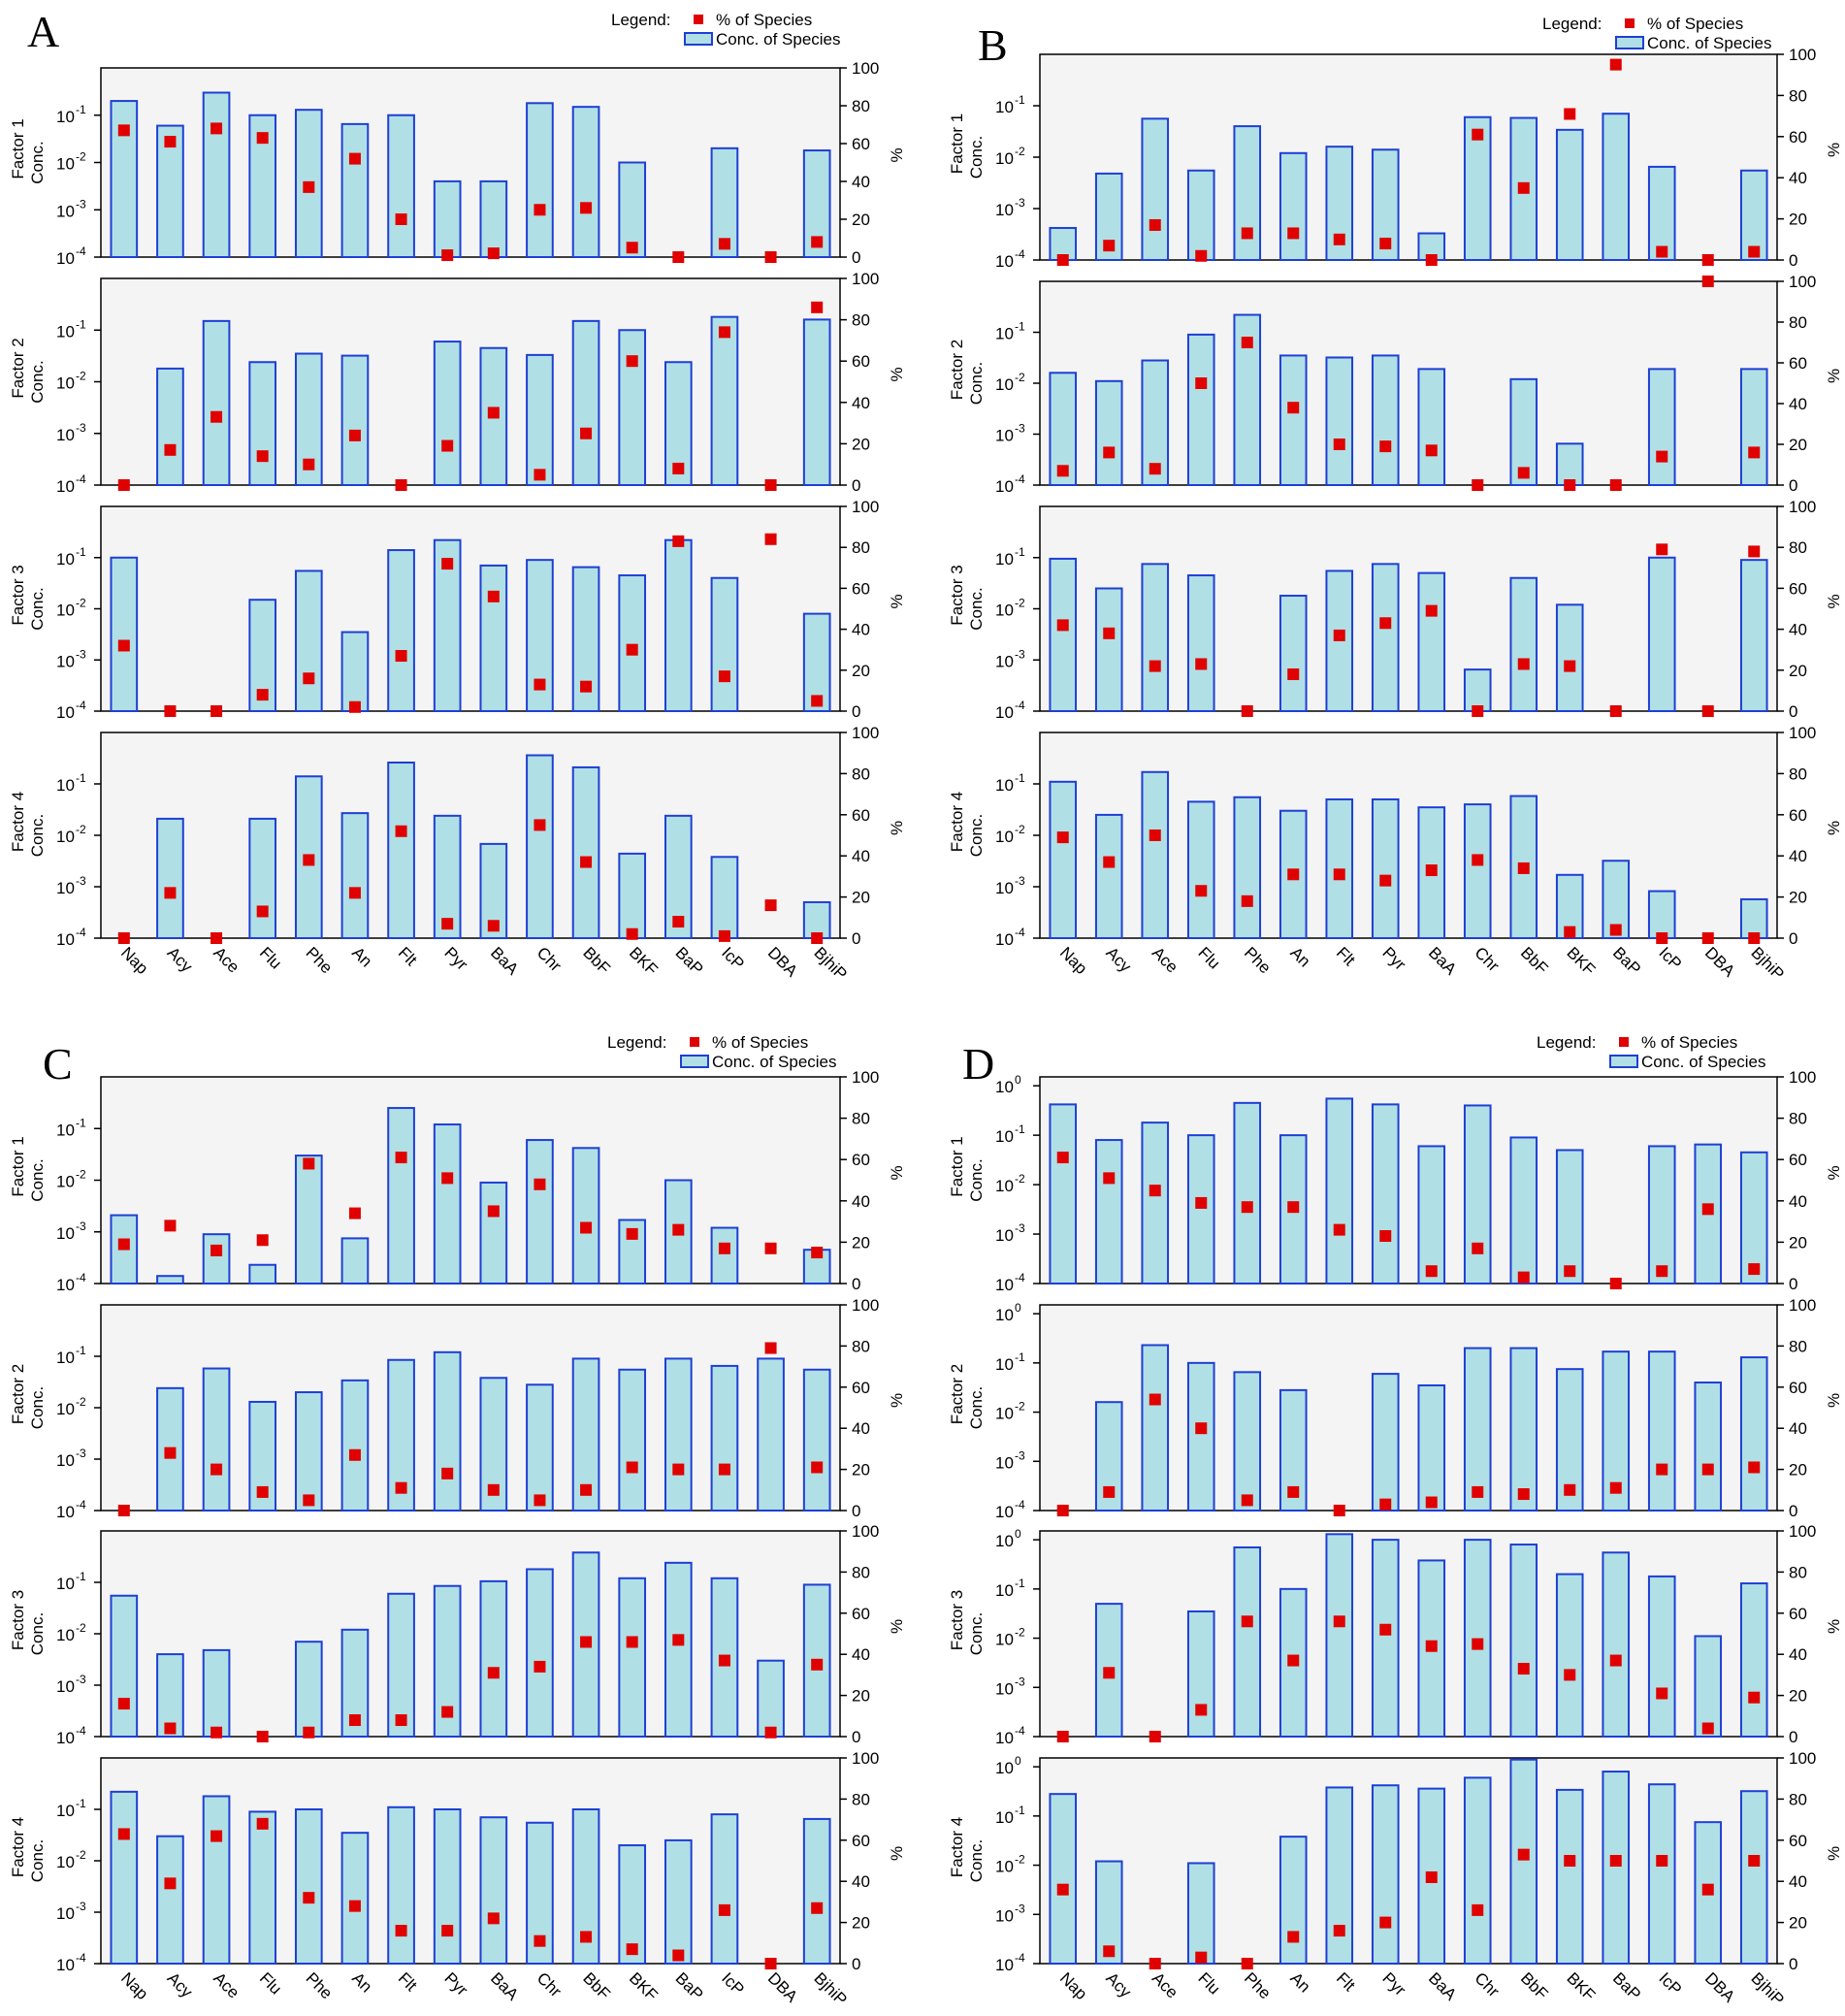 This screenshot has width=1845, height=2016. Describe the element at coordinates (1108, 876) in the screenshot. I see `conc-bar-acy` at that location.